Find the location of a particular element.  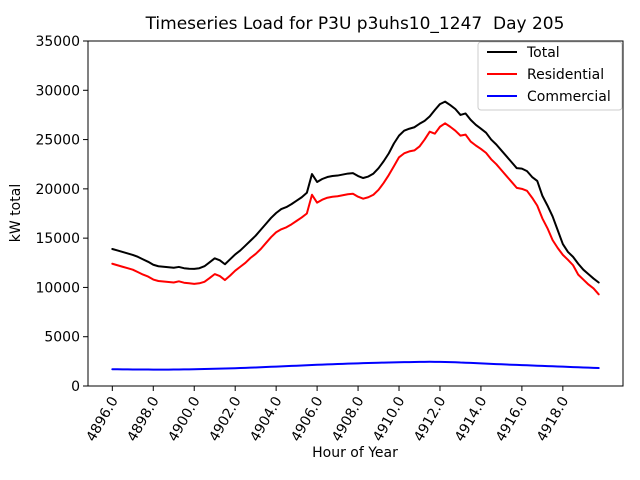

x-tick-label: 4908.0 is located at coordinates (348, 419).